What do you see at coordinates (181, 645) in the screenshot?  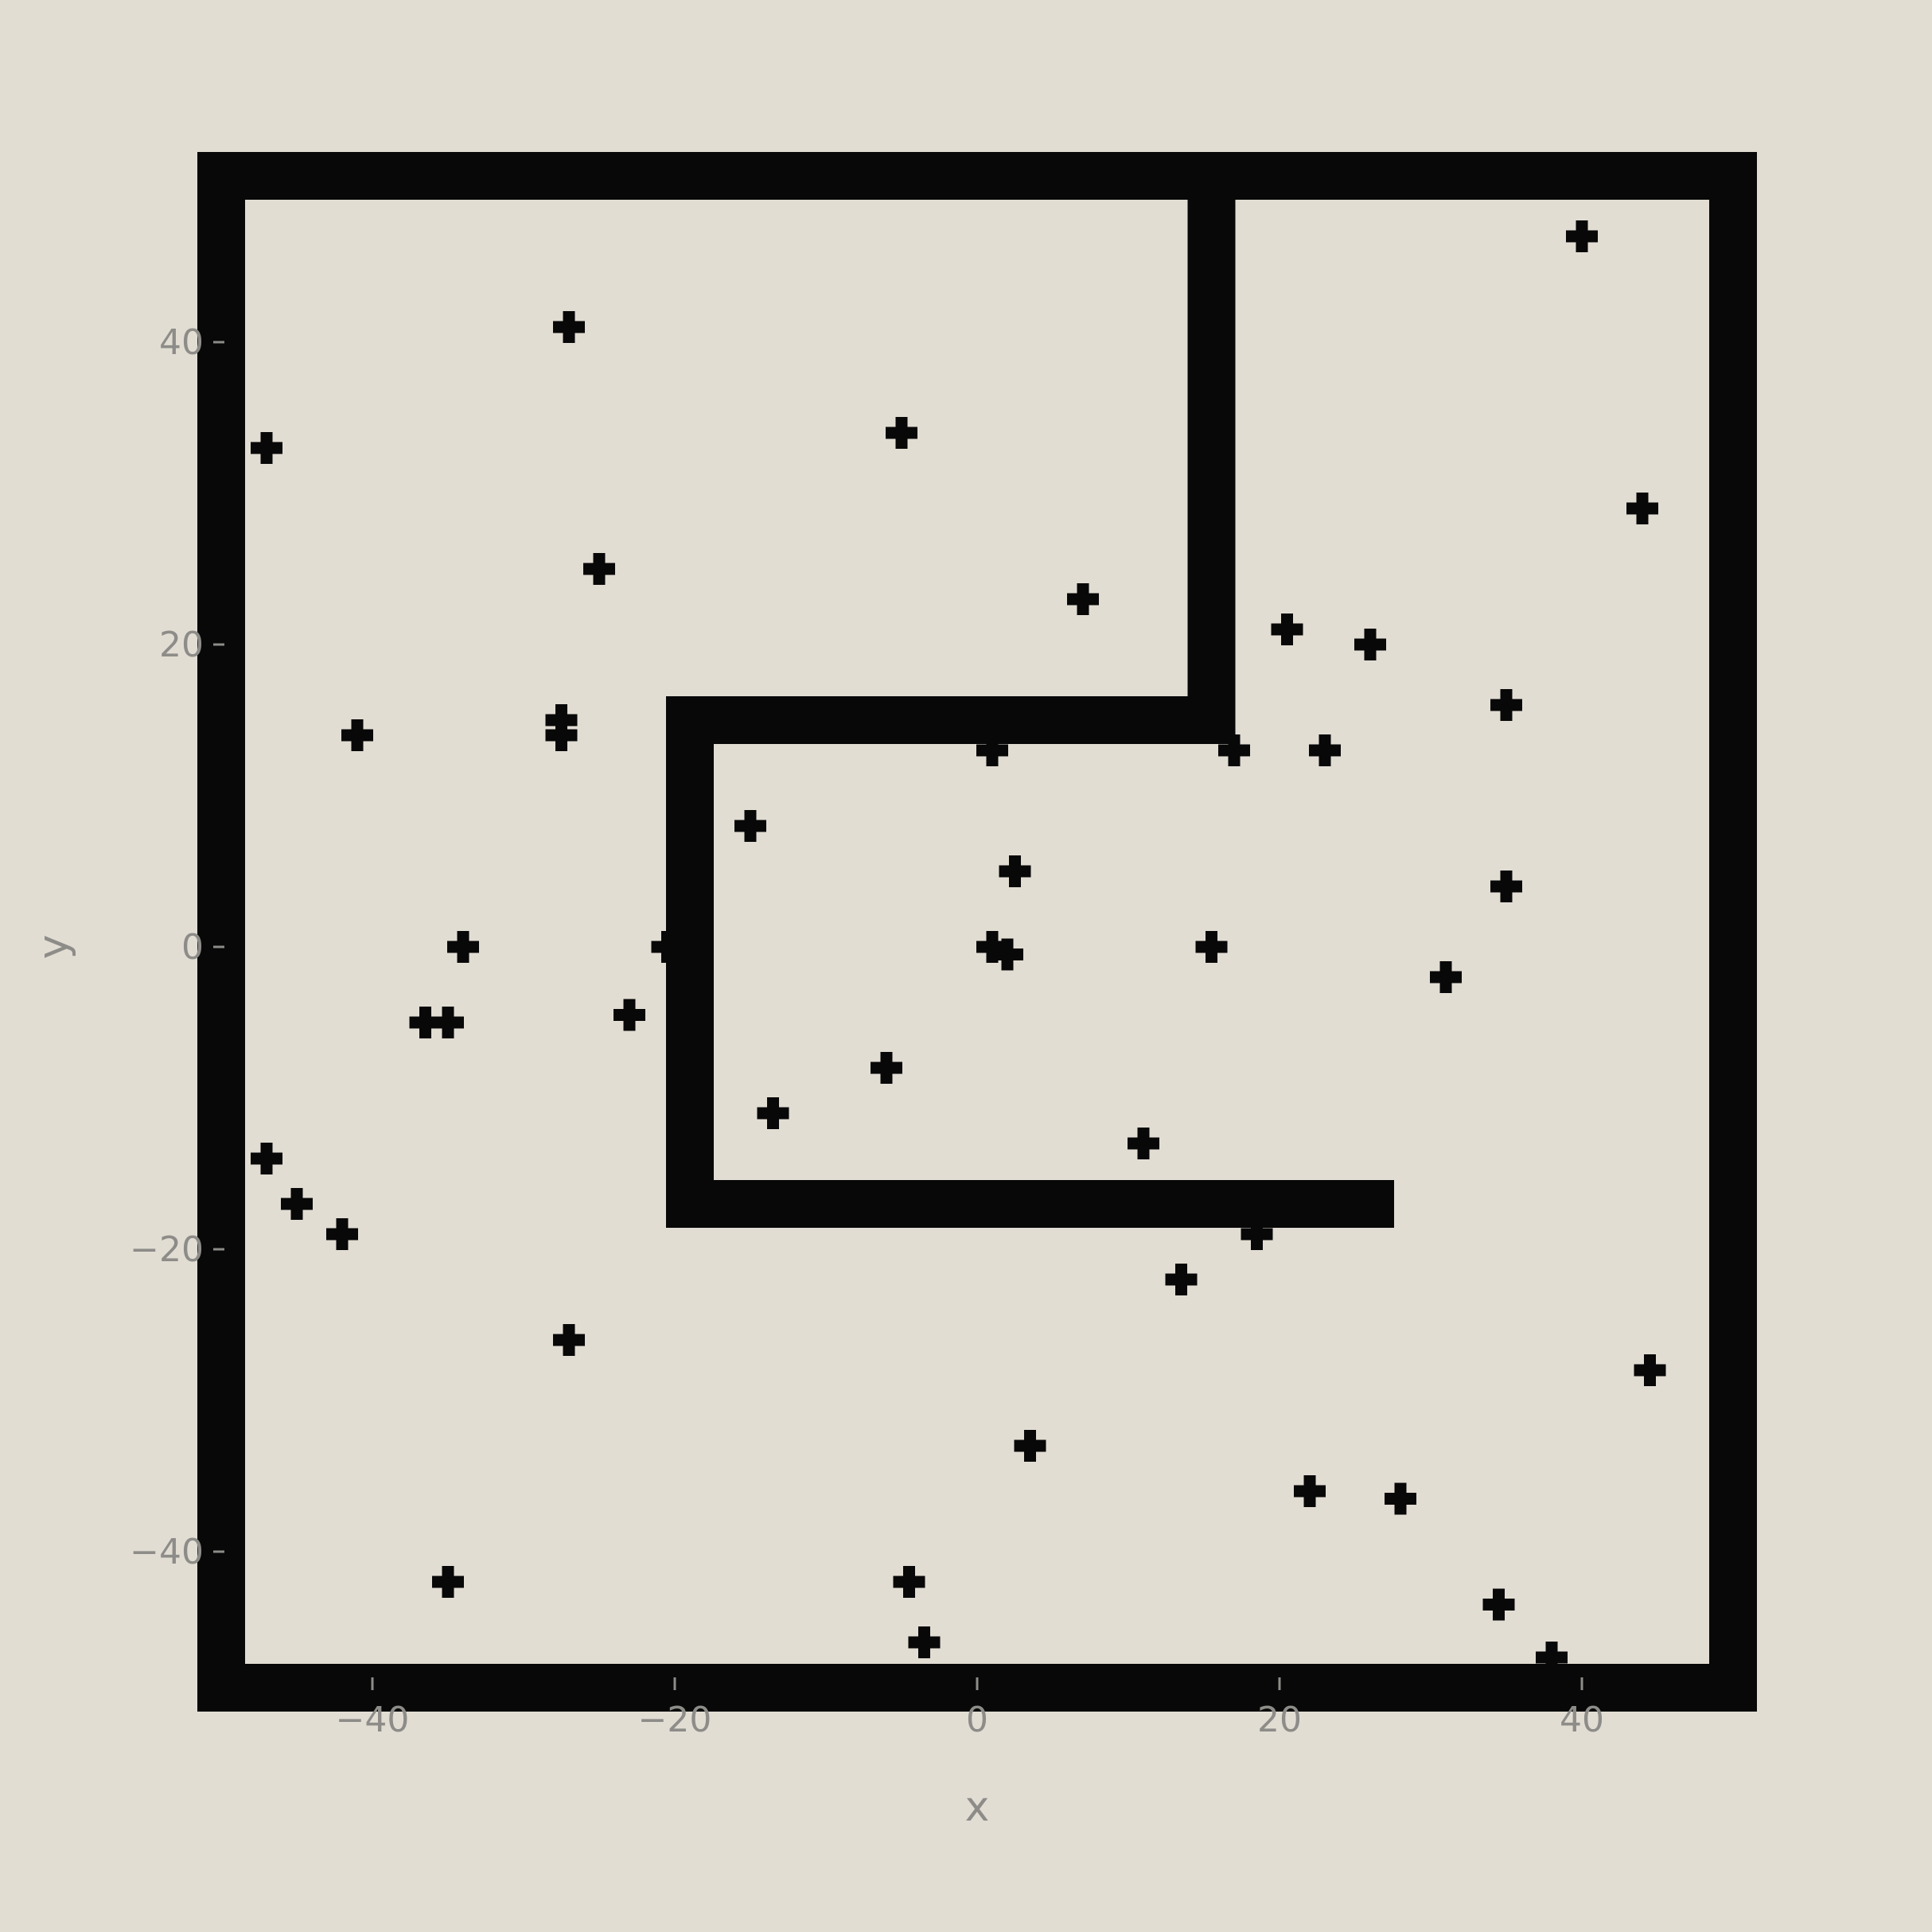 I see `y-tick-label: 20` at bounding box center [181, 645].